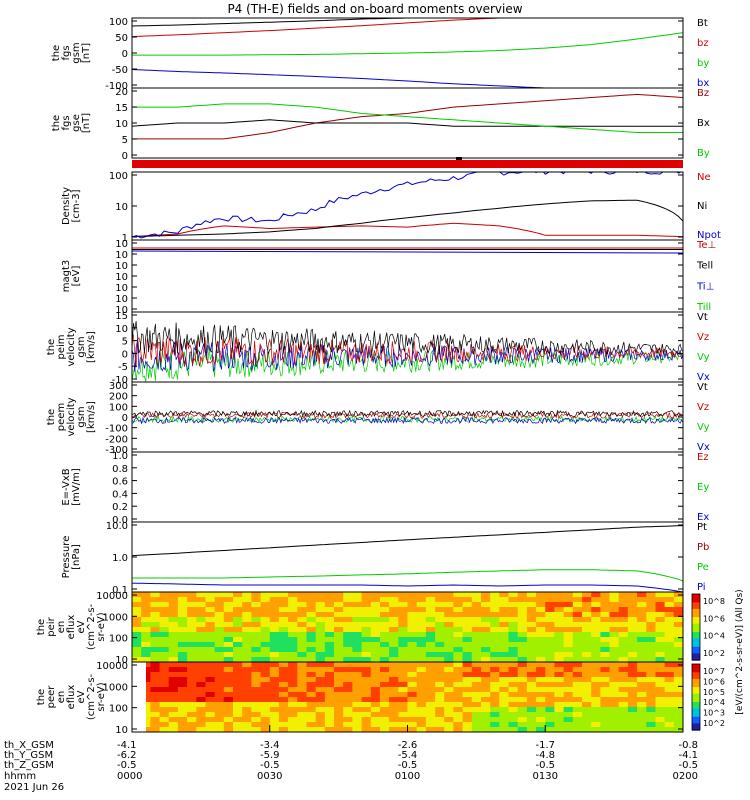 This screenshot has width=750, height=800. What do you see at coordinates (117, 526) in the screenshot?
I see `y-tick-label: 10.0` at bounding box center [117, 526].